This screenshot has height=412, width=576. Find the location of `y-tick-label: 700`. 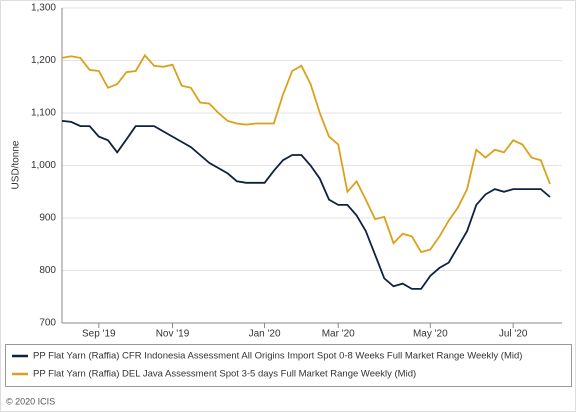

y-tick-label: 700 is located at coordinates (47, 323).